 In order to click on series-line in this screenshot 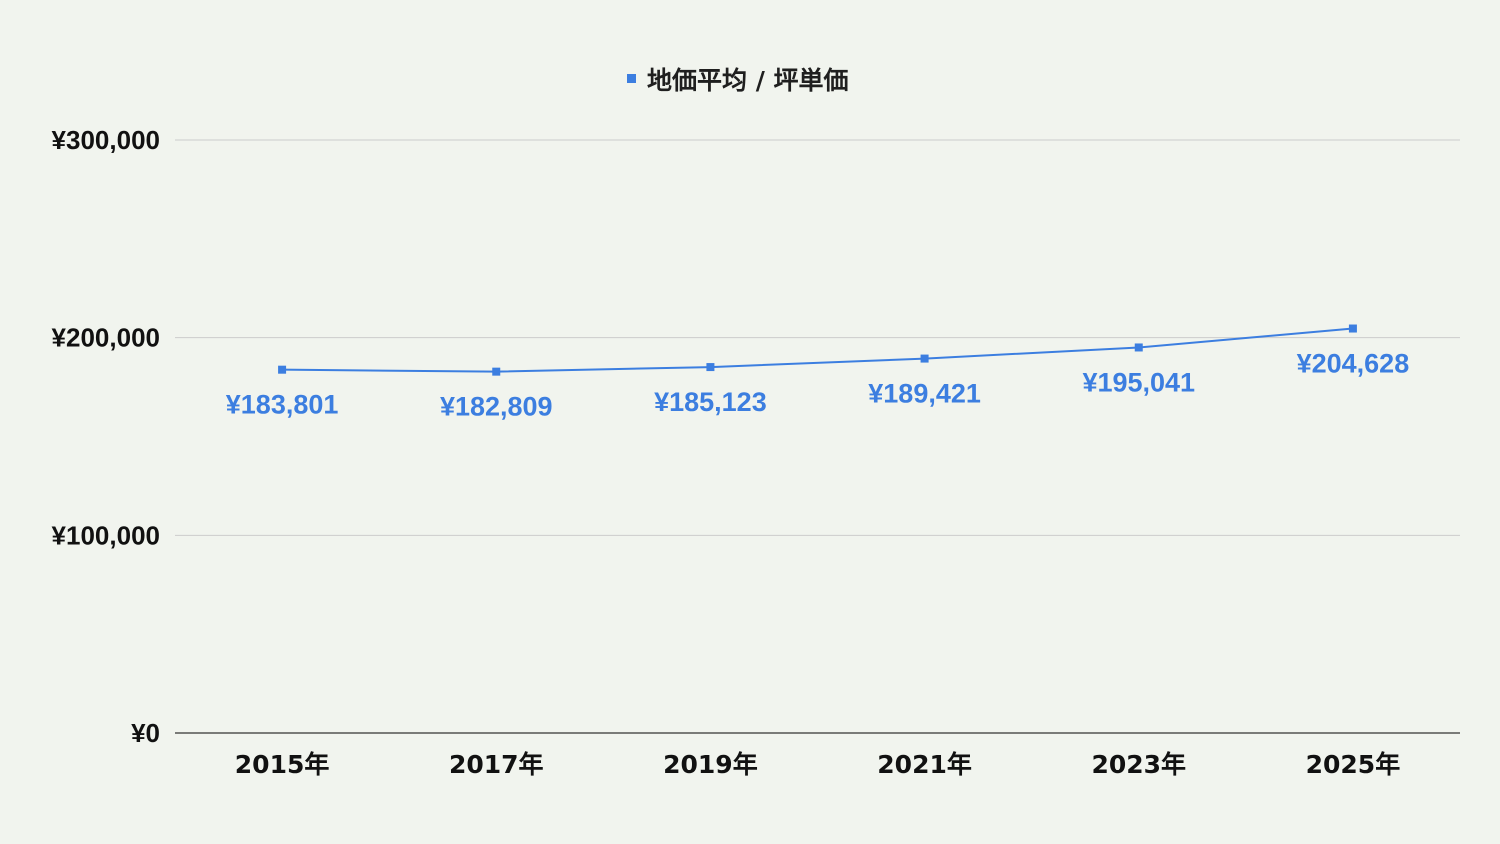, I will do `click(818, 350)`.